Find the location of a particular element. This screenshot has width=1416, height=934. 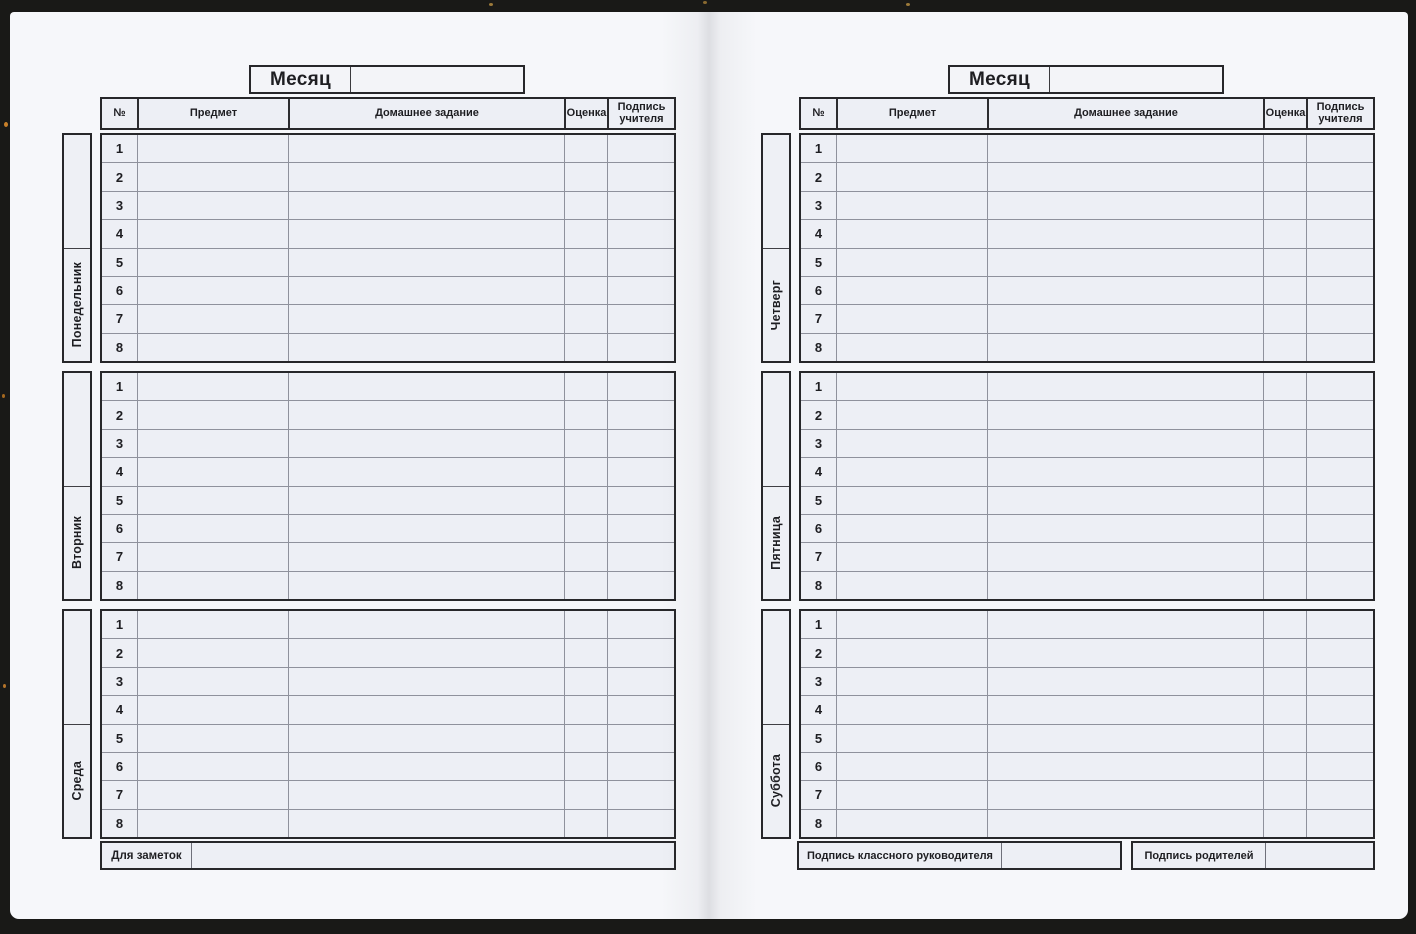

day-sidebar: Суббота is located at coordinates (776, 724).